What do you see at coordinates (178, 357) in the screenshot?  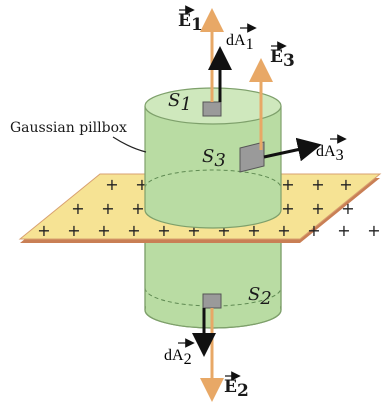 I see `da2-label: dA2` at bounding box center [178, 357].